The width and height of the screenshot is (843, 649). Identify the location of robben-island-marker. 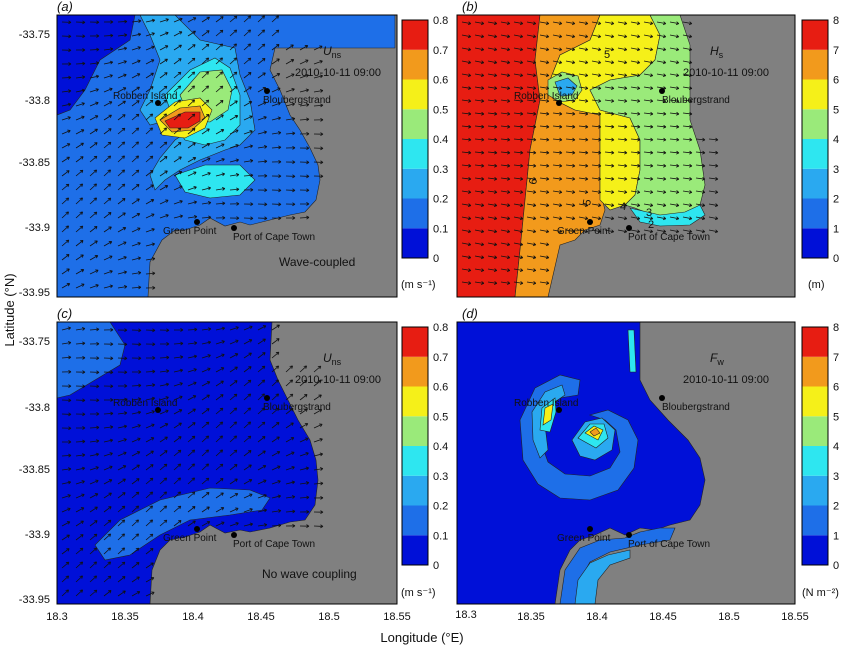
(559, 103).